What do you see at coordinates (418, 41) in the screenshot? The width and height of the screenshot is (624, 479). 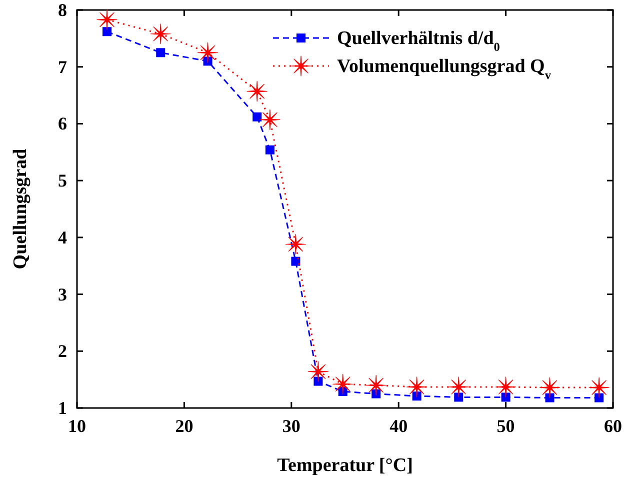 I see `legend-label: Quellverhältnis d/d$_{0}$` at bounding box center [418, 41].